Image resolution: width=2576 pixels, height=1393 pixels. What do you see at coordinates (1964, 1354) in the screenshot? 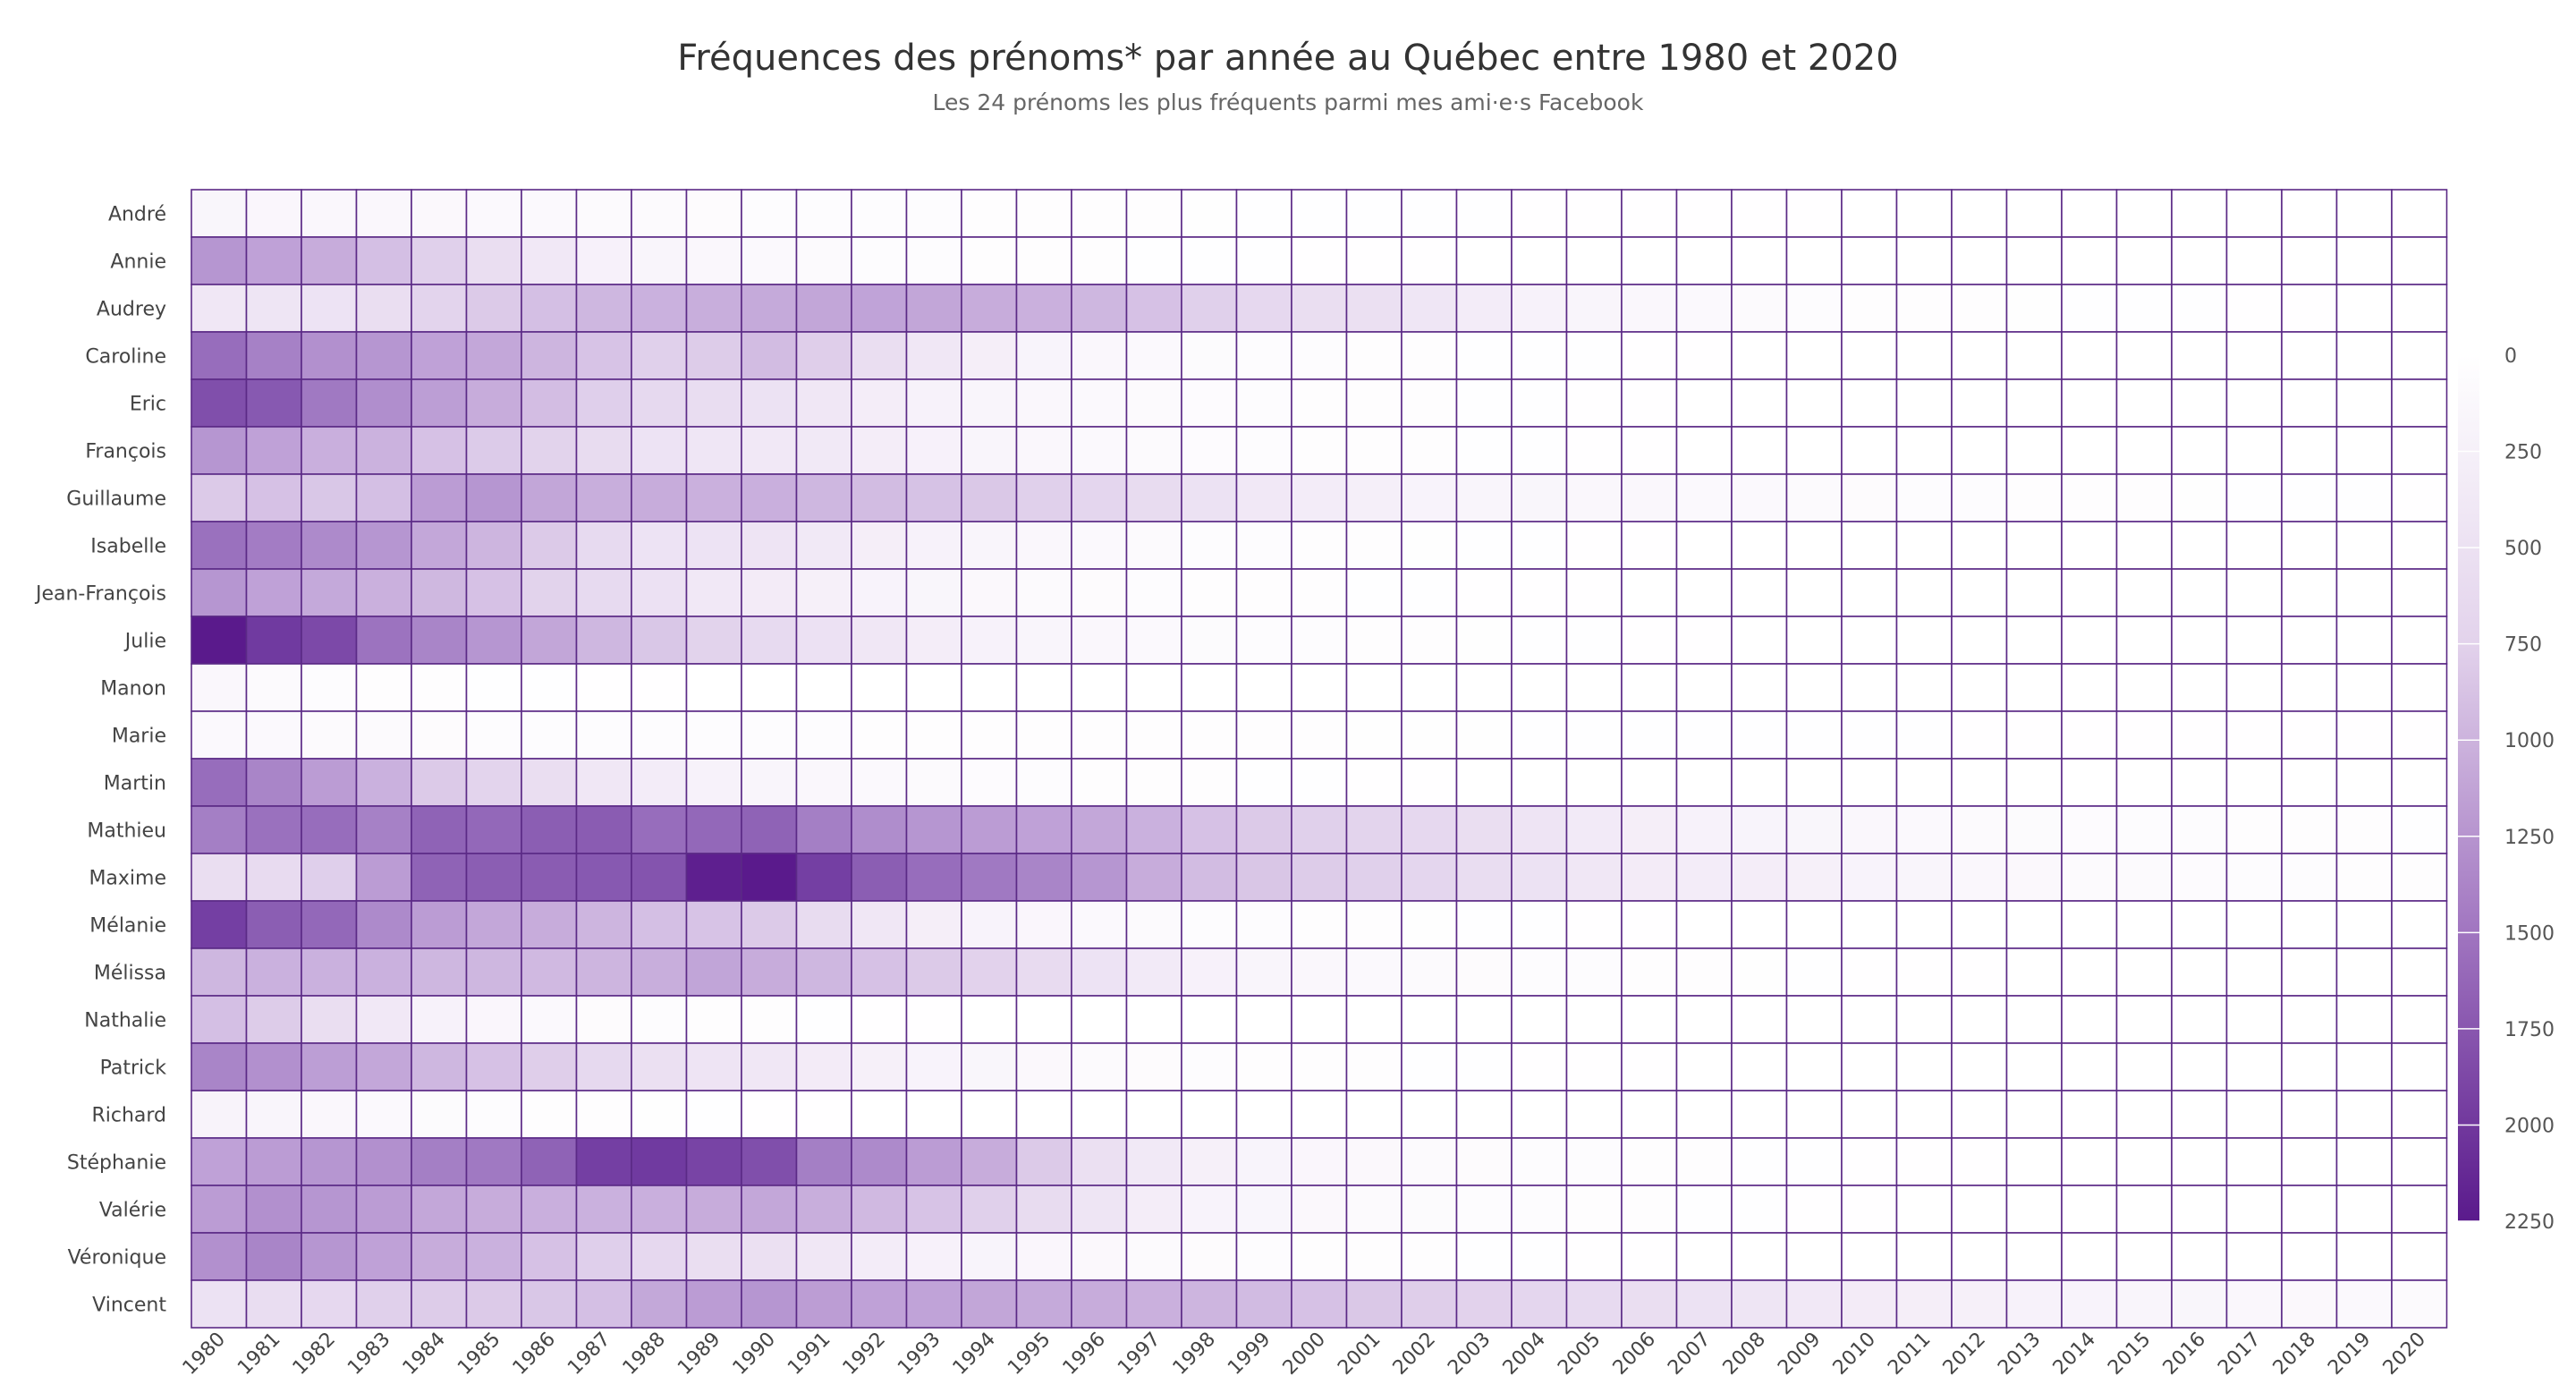
I see `x-tick-label: 2012` at bounding box center [1964, 1354].